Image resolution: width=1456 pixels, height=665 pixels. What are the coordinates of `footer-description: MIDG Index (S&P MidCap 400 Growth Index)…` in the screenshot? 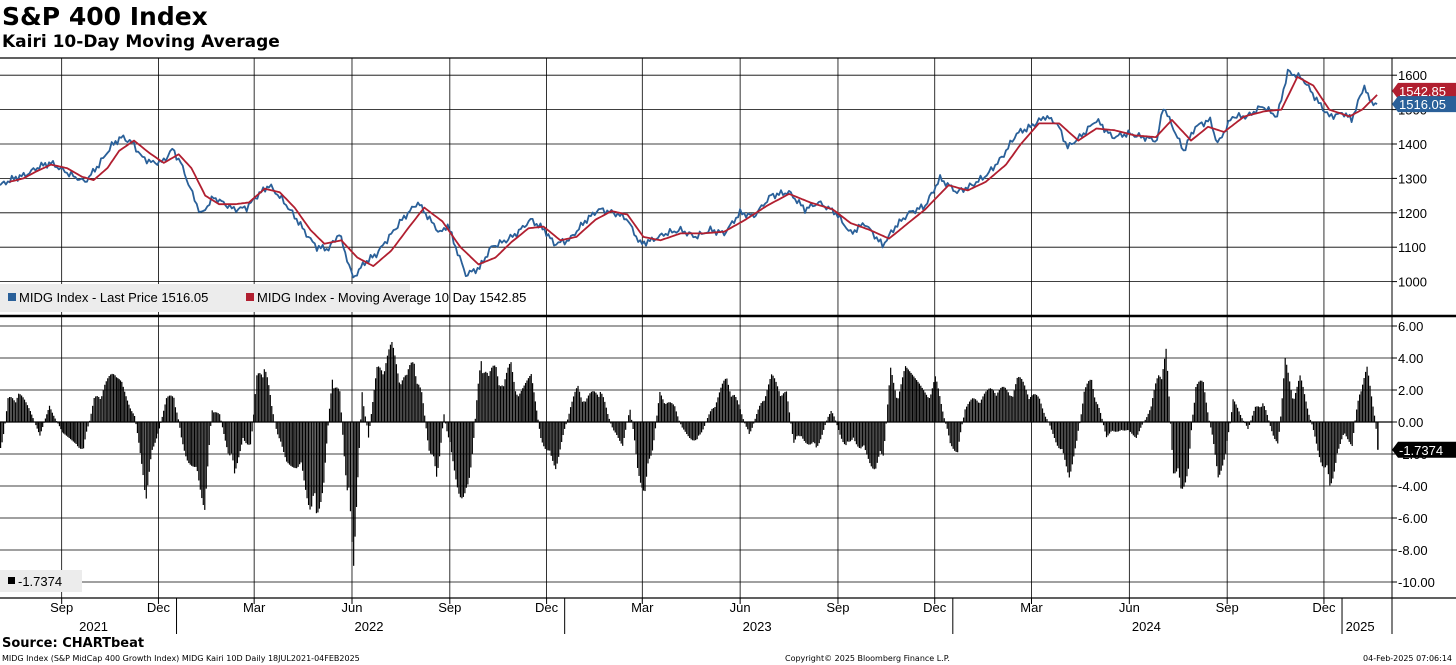 It's located at (181, 658).